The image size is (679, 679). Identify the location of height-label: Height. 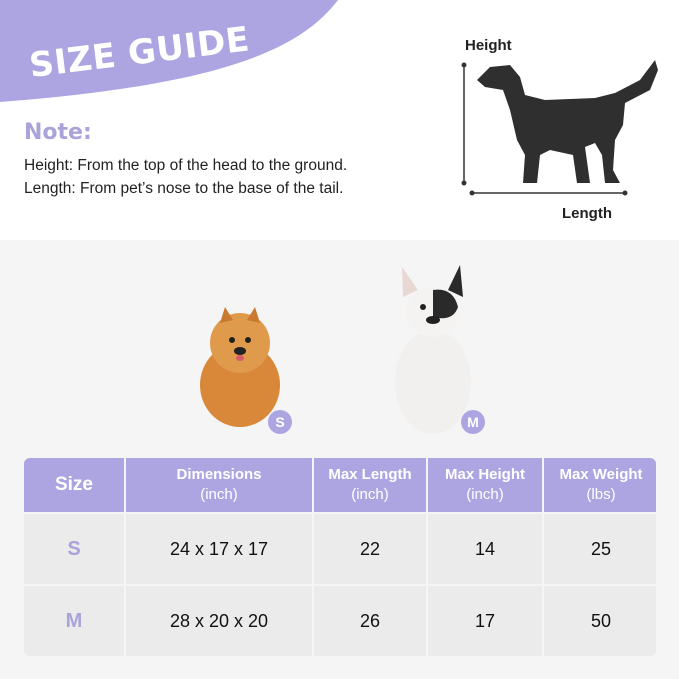
(488, 45).